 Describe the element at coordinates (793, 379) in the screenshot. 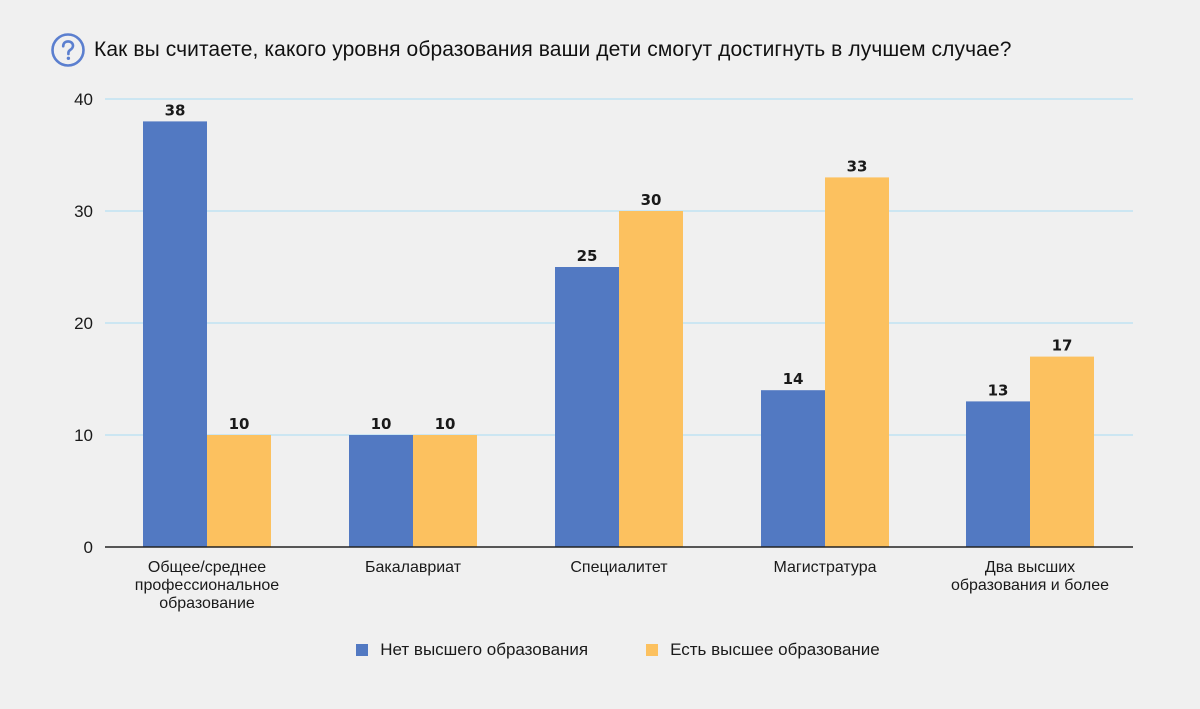

I see `data-label: 14` at that location.